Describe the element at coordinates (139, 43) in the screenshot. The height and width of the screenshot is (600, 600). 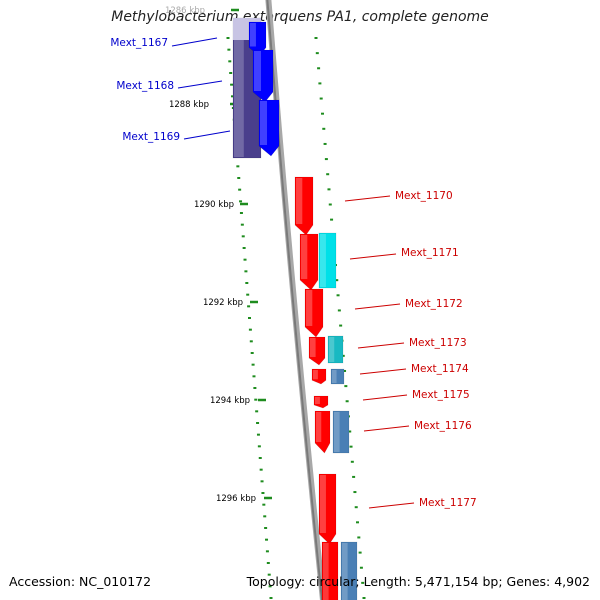
I see `gene-label-mext-1167: Mext_1167` at that location.